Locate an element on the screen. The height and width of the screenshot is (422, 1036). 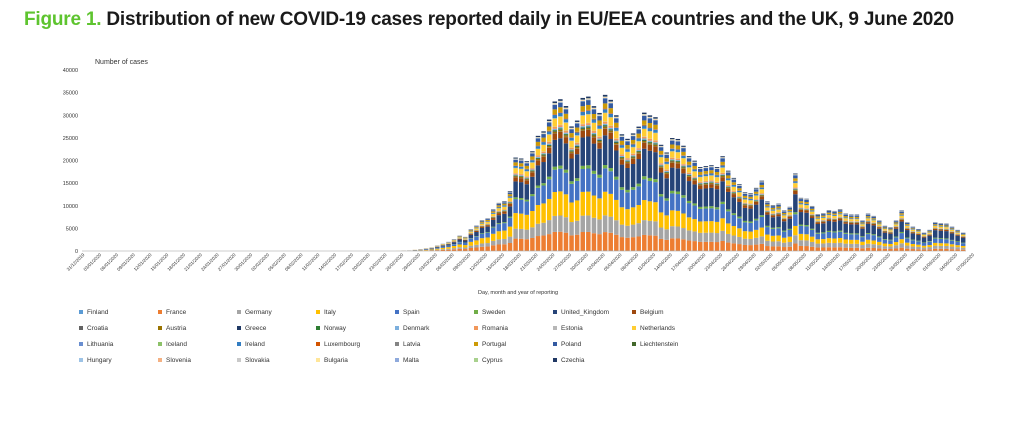
legend-label-finland: Finland is located at coordinates (98, 312).